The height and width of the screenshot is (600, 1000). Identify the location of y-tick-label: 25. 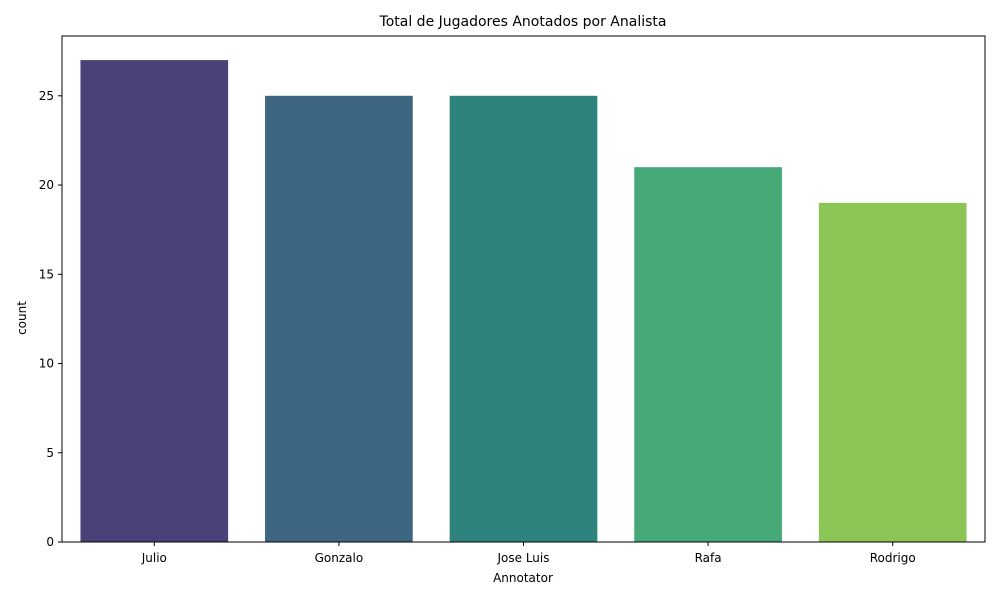
(46, 96).